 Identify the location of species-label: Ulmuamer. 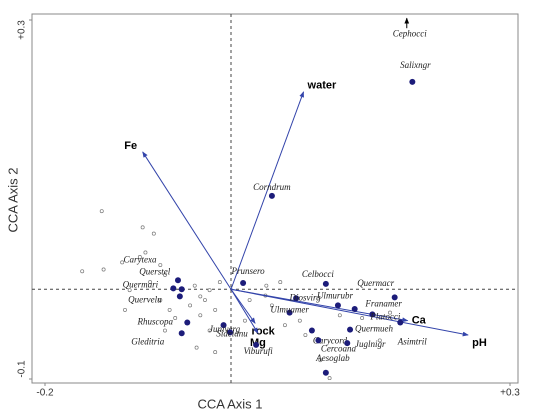
(289, 310).